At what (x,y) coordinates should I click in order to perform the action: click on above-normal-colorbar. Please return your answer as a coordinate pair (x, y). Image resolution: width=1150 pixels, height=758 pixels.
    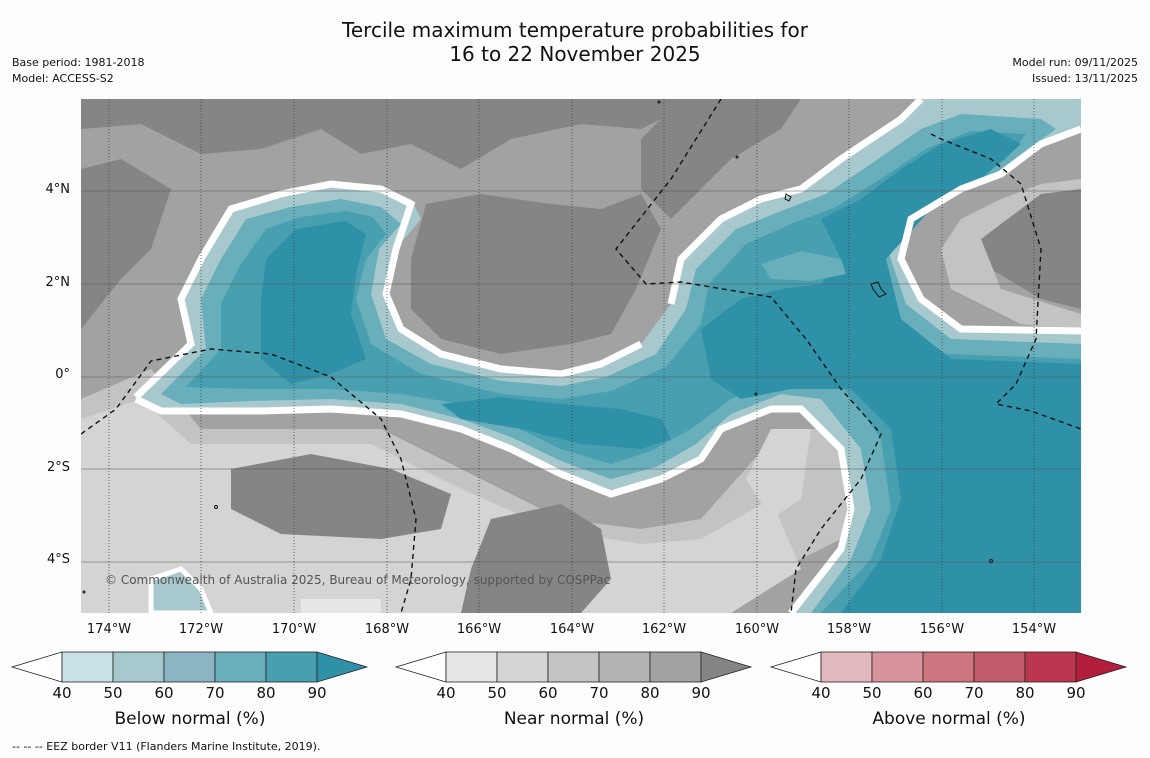
    Looking at the image, I should click on (948, 667).